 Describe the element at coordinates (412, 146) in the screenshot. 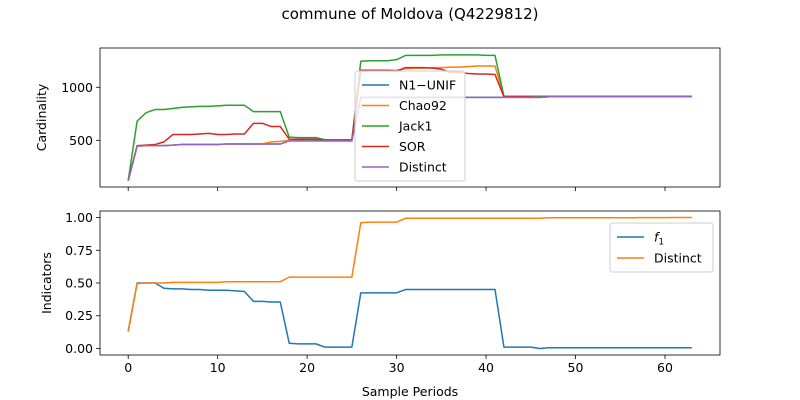

I see `cardinality-legend-label-sor: SOR` at that location.